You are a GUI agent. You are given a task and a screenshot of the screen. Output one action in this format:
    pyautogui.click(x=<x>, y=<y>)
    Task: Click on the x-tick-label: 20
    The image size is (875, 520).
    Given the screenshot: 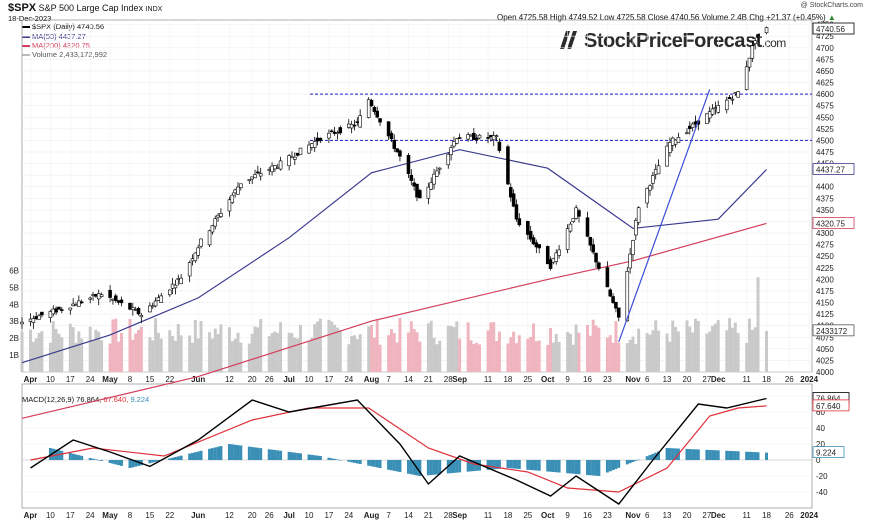 What is the action you would take?
    pyautogui.click(x=252, y=379)
    